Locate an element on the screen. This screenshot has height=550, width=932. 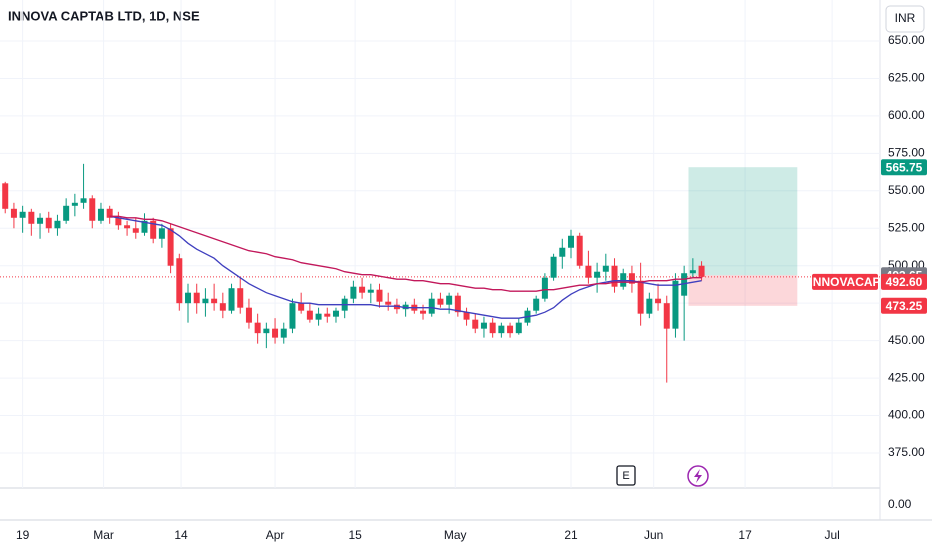
x-tick-label: Jun is located at coordinates (653, 535).